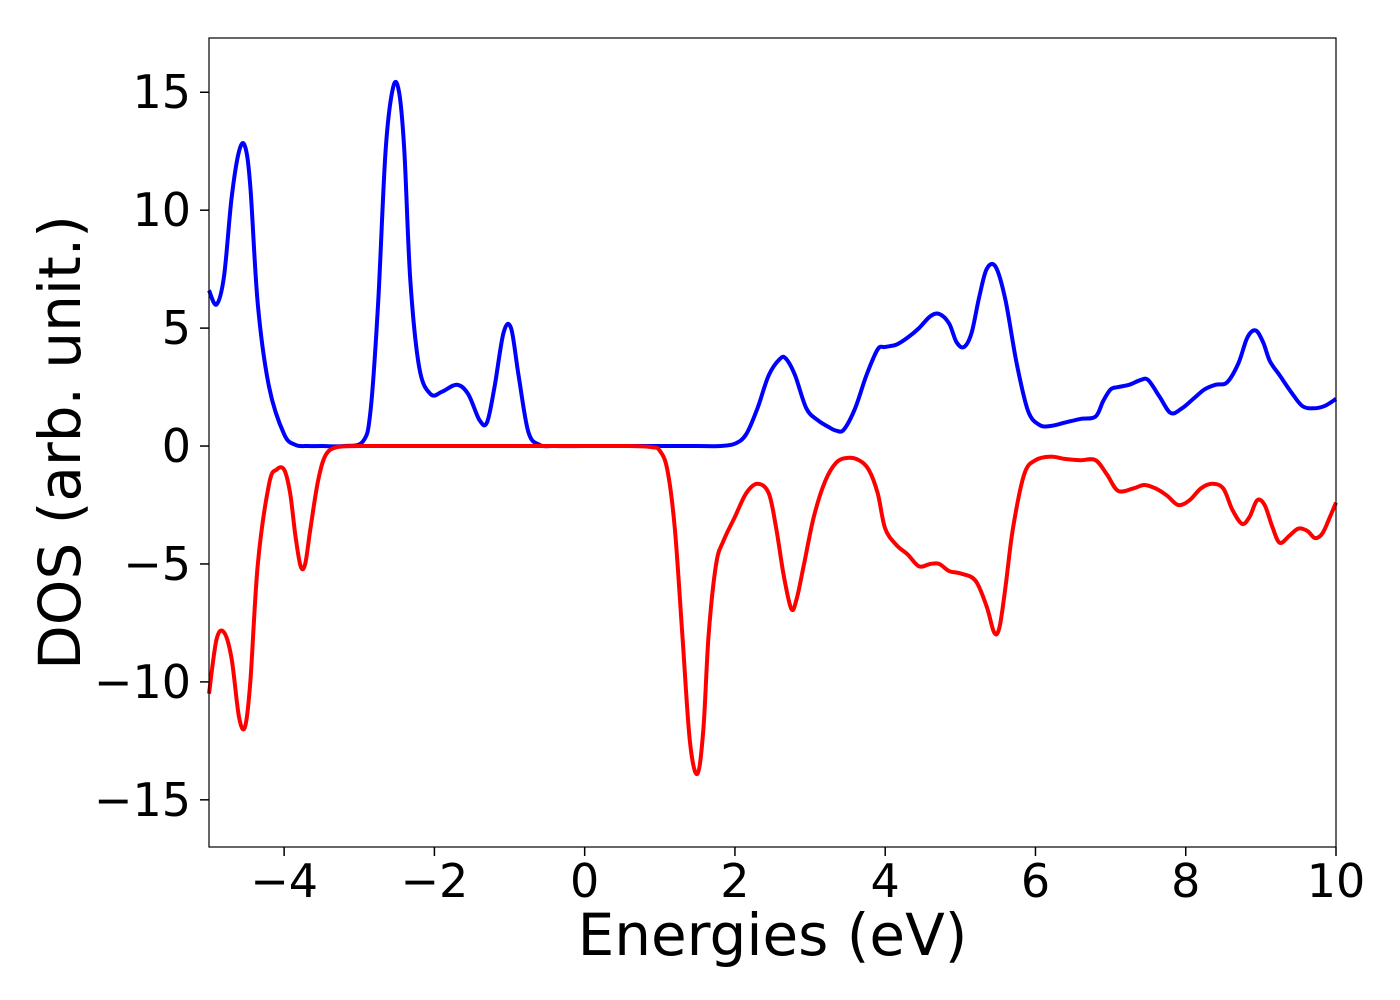 The width and height of the screenshot is (1400, 1000). Describe the element at coordinates (1185, 881) in the screenshot. I see `x-tick-label: 8` at that location.